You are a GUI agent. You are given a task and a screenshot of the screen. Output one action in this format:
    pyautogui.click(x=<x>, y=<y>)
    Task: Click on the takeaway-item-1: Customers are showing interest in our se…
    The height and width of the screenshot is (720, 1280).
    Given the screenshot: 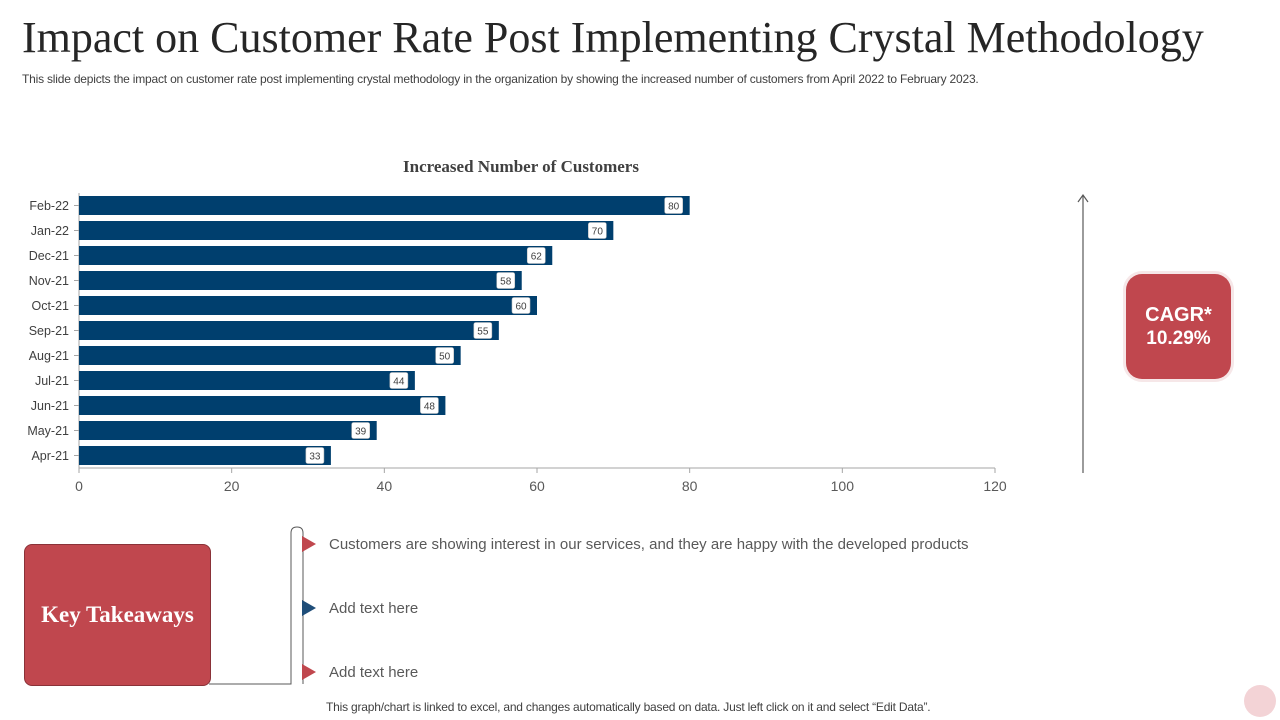 What is the action you would take?
    pyautogui.click(x=635, y=544)
    